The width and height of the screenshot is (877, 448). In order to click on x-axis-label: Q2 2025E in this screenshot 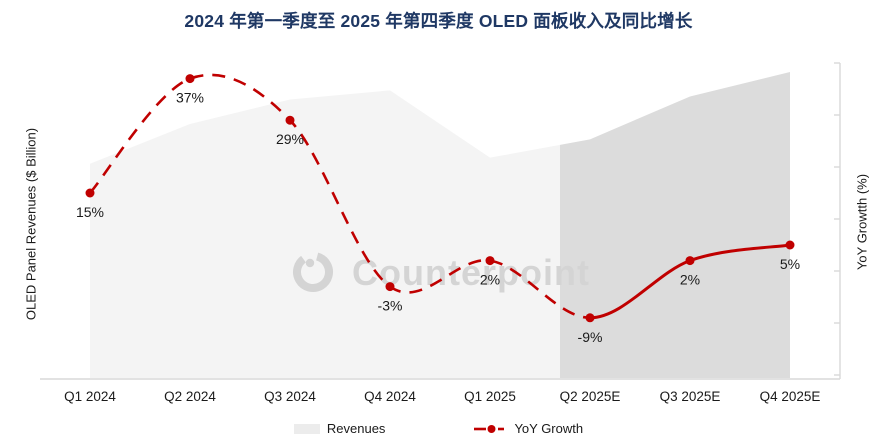, I will do `click(590, 396)`.